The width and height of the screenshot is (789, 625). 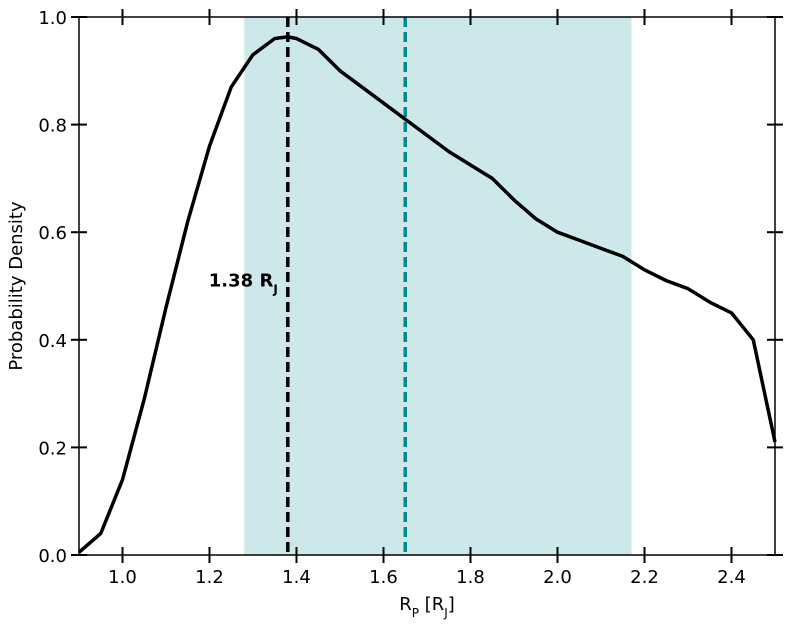 What do you see at coordinates (52, 556) in the screenshot?
I see `y-tick-label: 0.0` at bounding box center [52, 556].